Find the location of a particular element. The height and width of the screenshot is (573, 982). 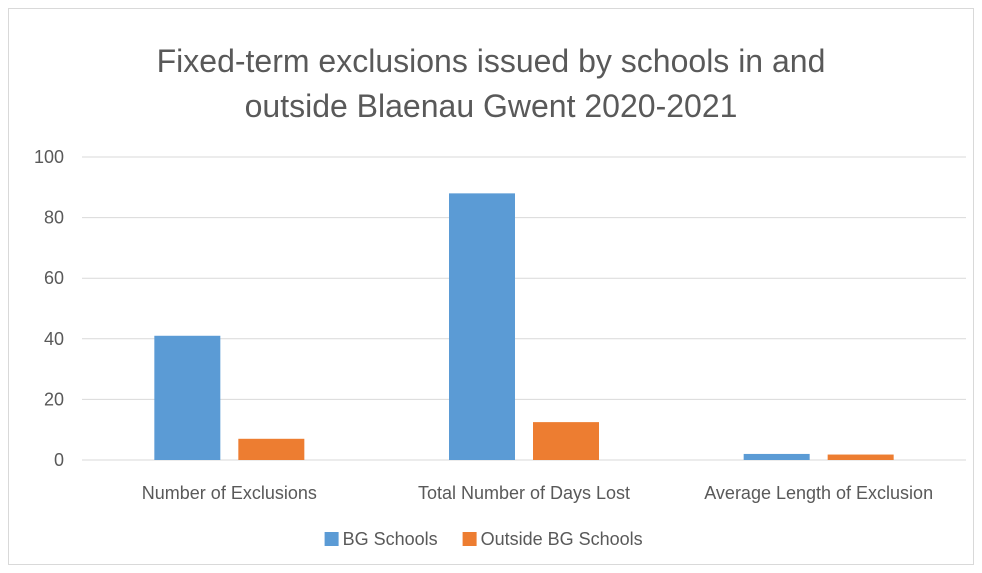

y-tick-label: 60 is located at coordinates (54, 278).